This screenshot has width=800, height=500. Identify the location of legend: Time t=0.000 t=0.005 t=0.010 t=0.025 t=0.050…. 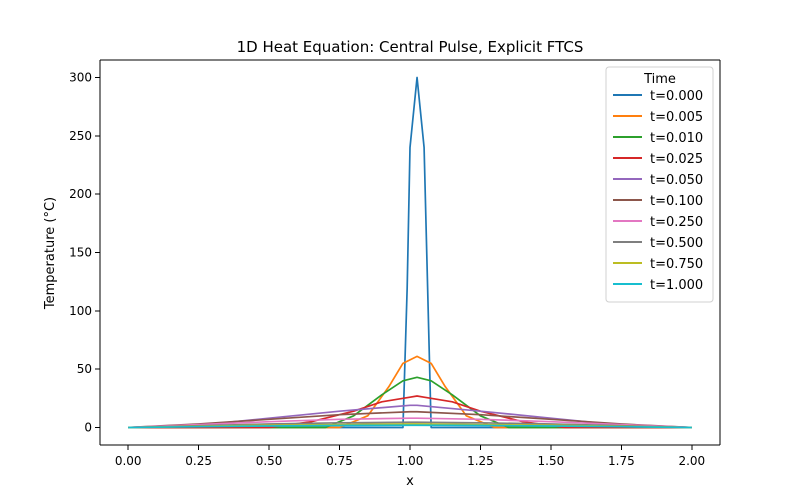
(659, 184).